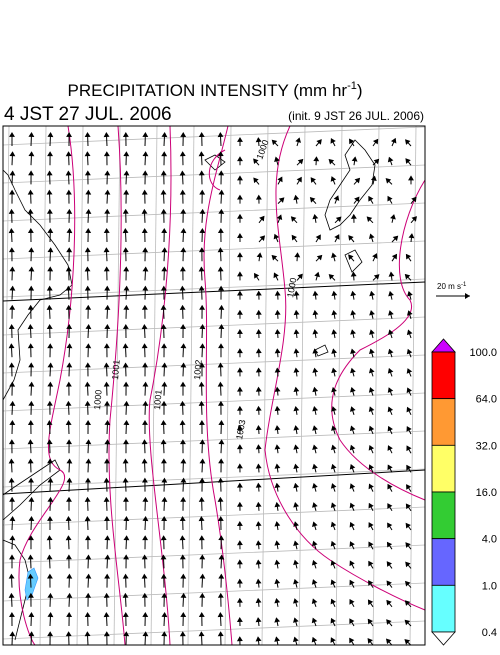 Image resolution: width=500 pixels, height=655 pixels. I want to click on colorbar-label: 32.0, so click(486, 446).